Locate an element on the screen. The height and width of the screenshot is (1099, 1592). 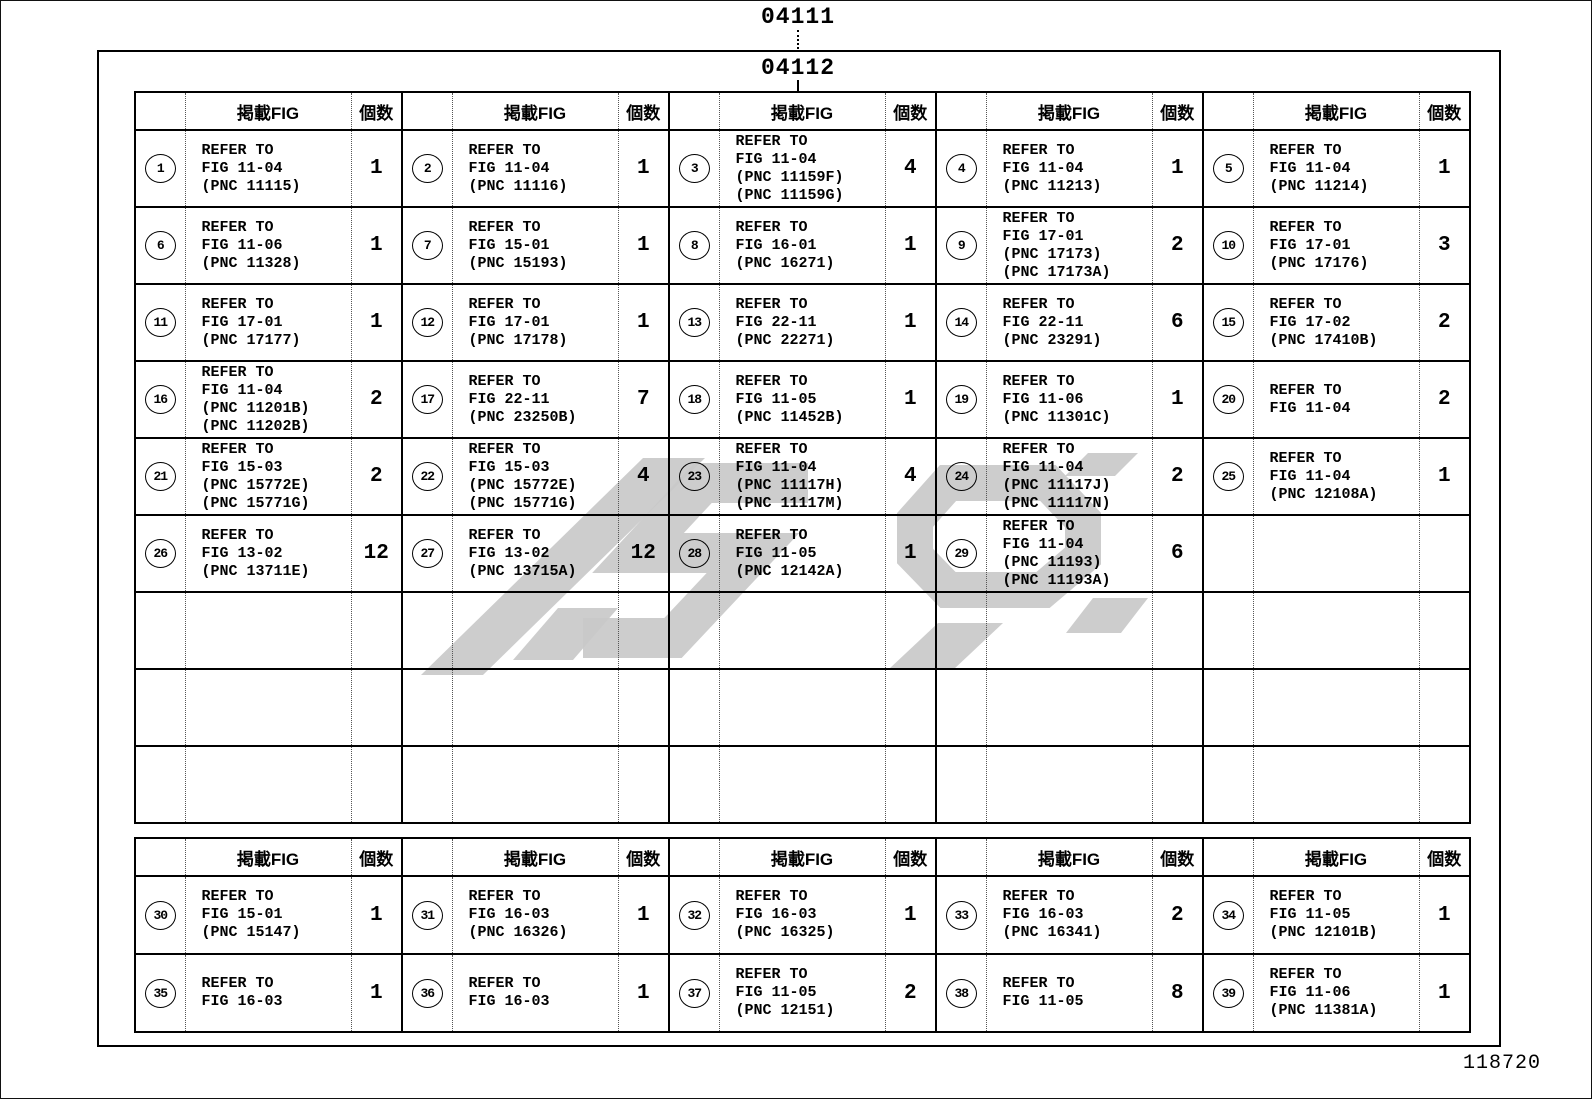
item-number-cell is located at coordinates (159, 630).